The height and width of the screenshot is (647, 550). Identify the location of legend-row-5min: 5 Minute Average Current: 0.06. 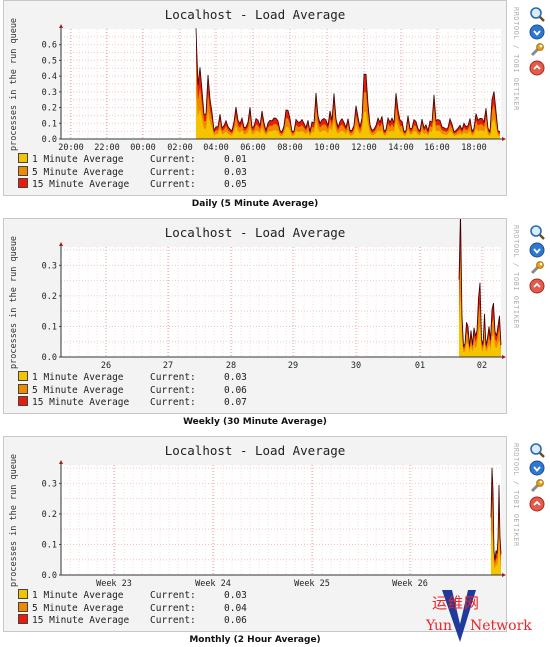
(132, 390).